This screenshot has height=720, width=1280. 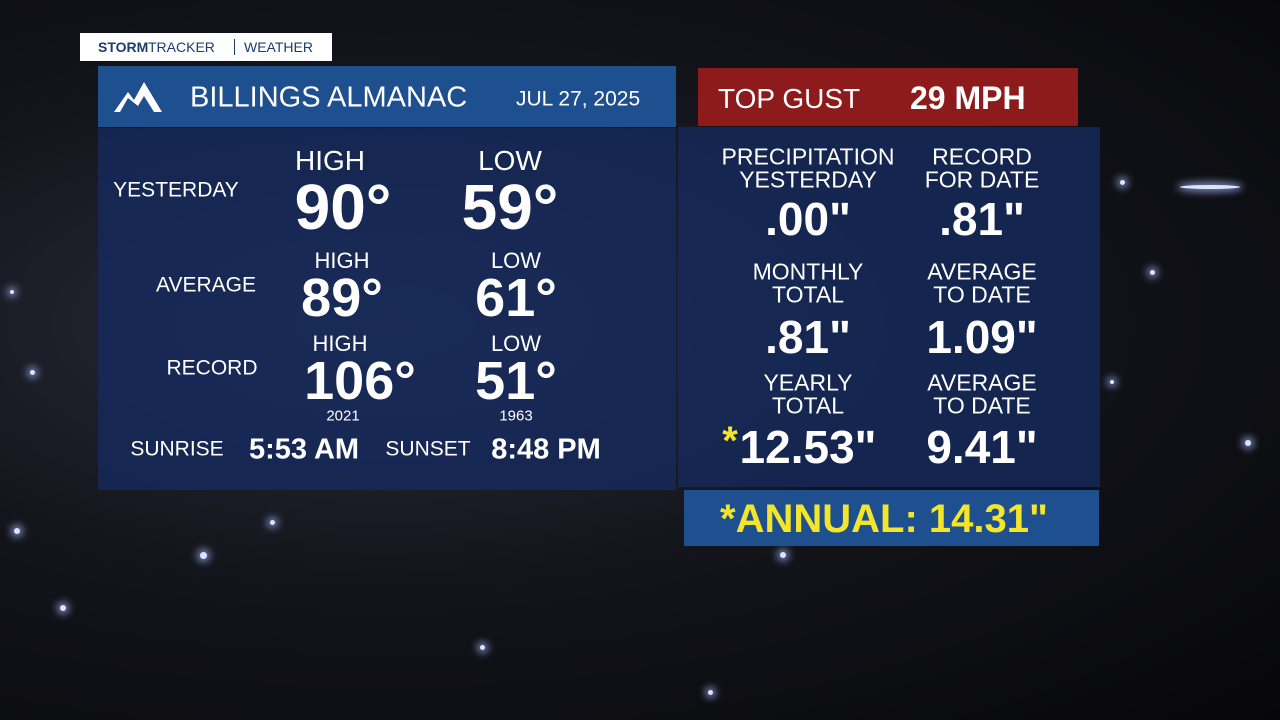 I want to click on low-value: 51°, so click(x=516, y=381).